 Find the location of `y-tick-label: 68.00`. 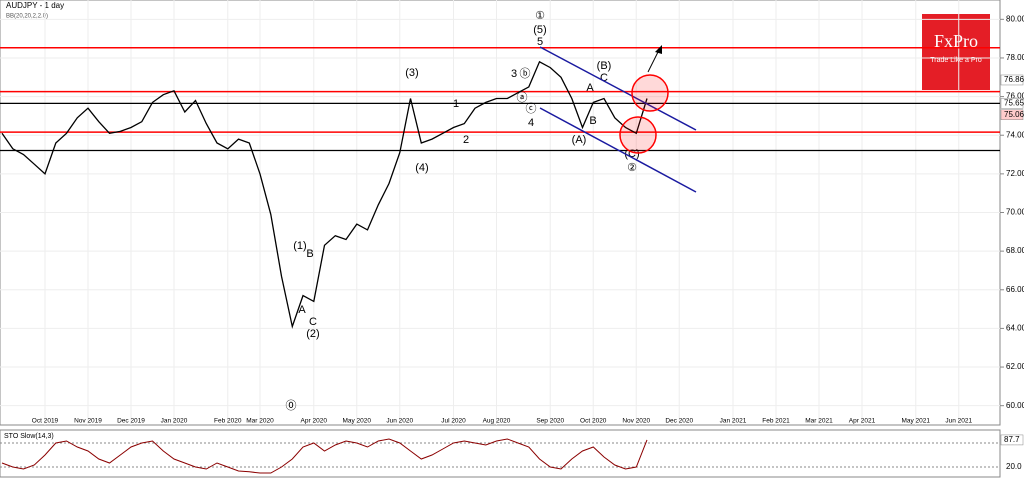

y-tick-label: 68.00 is located at coordinates (1015, 250).